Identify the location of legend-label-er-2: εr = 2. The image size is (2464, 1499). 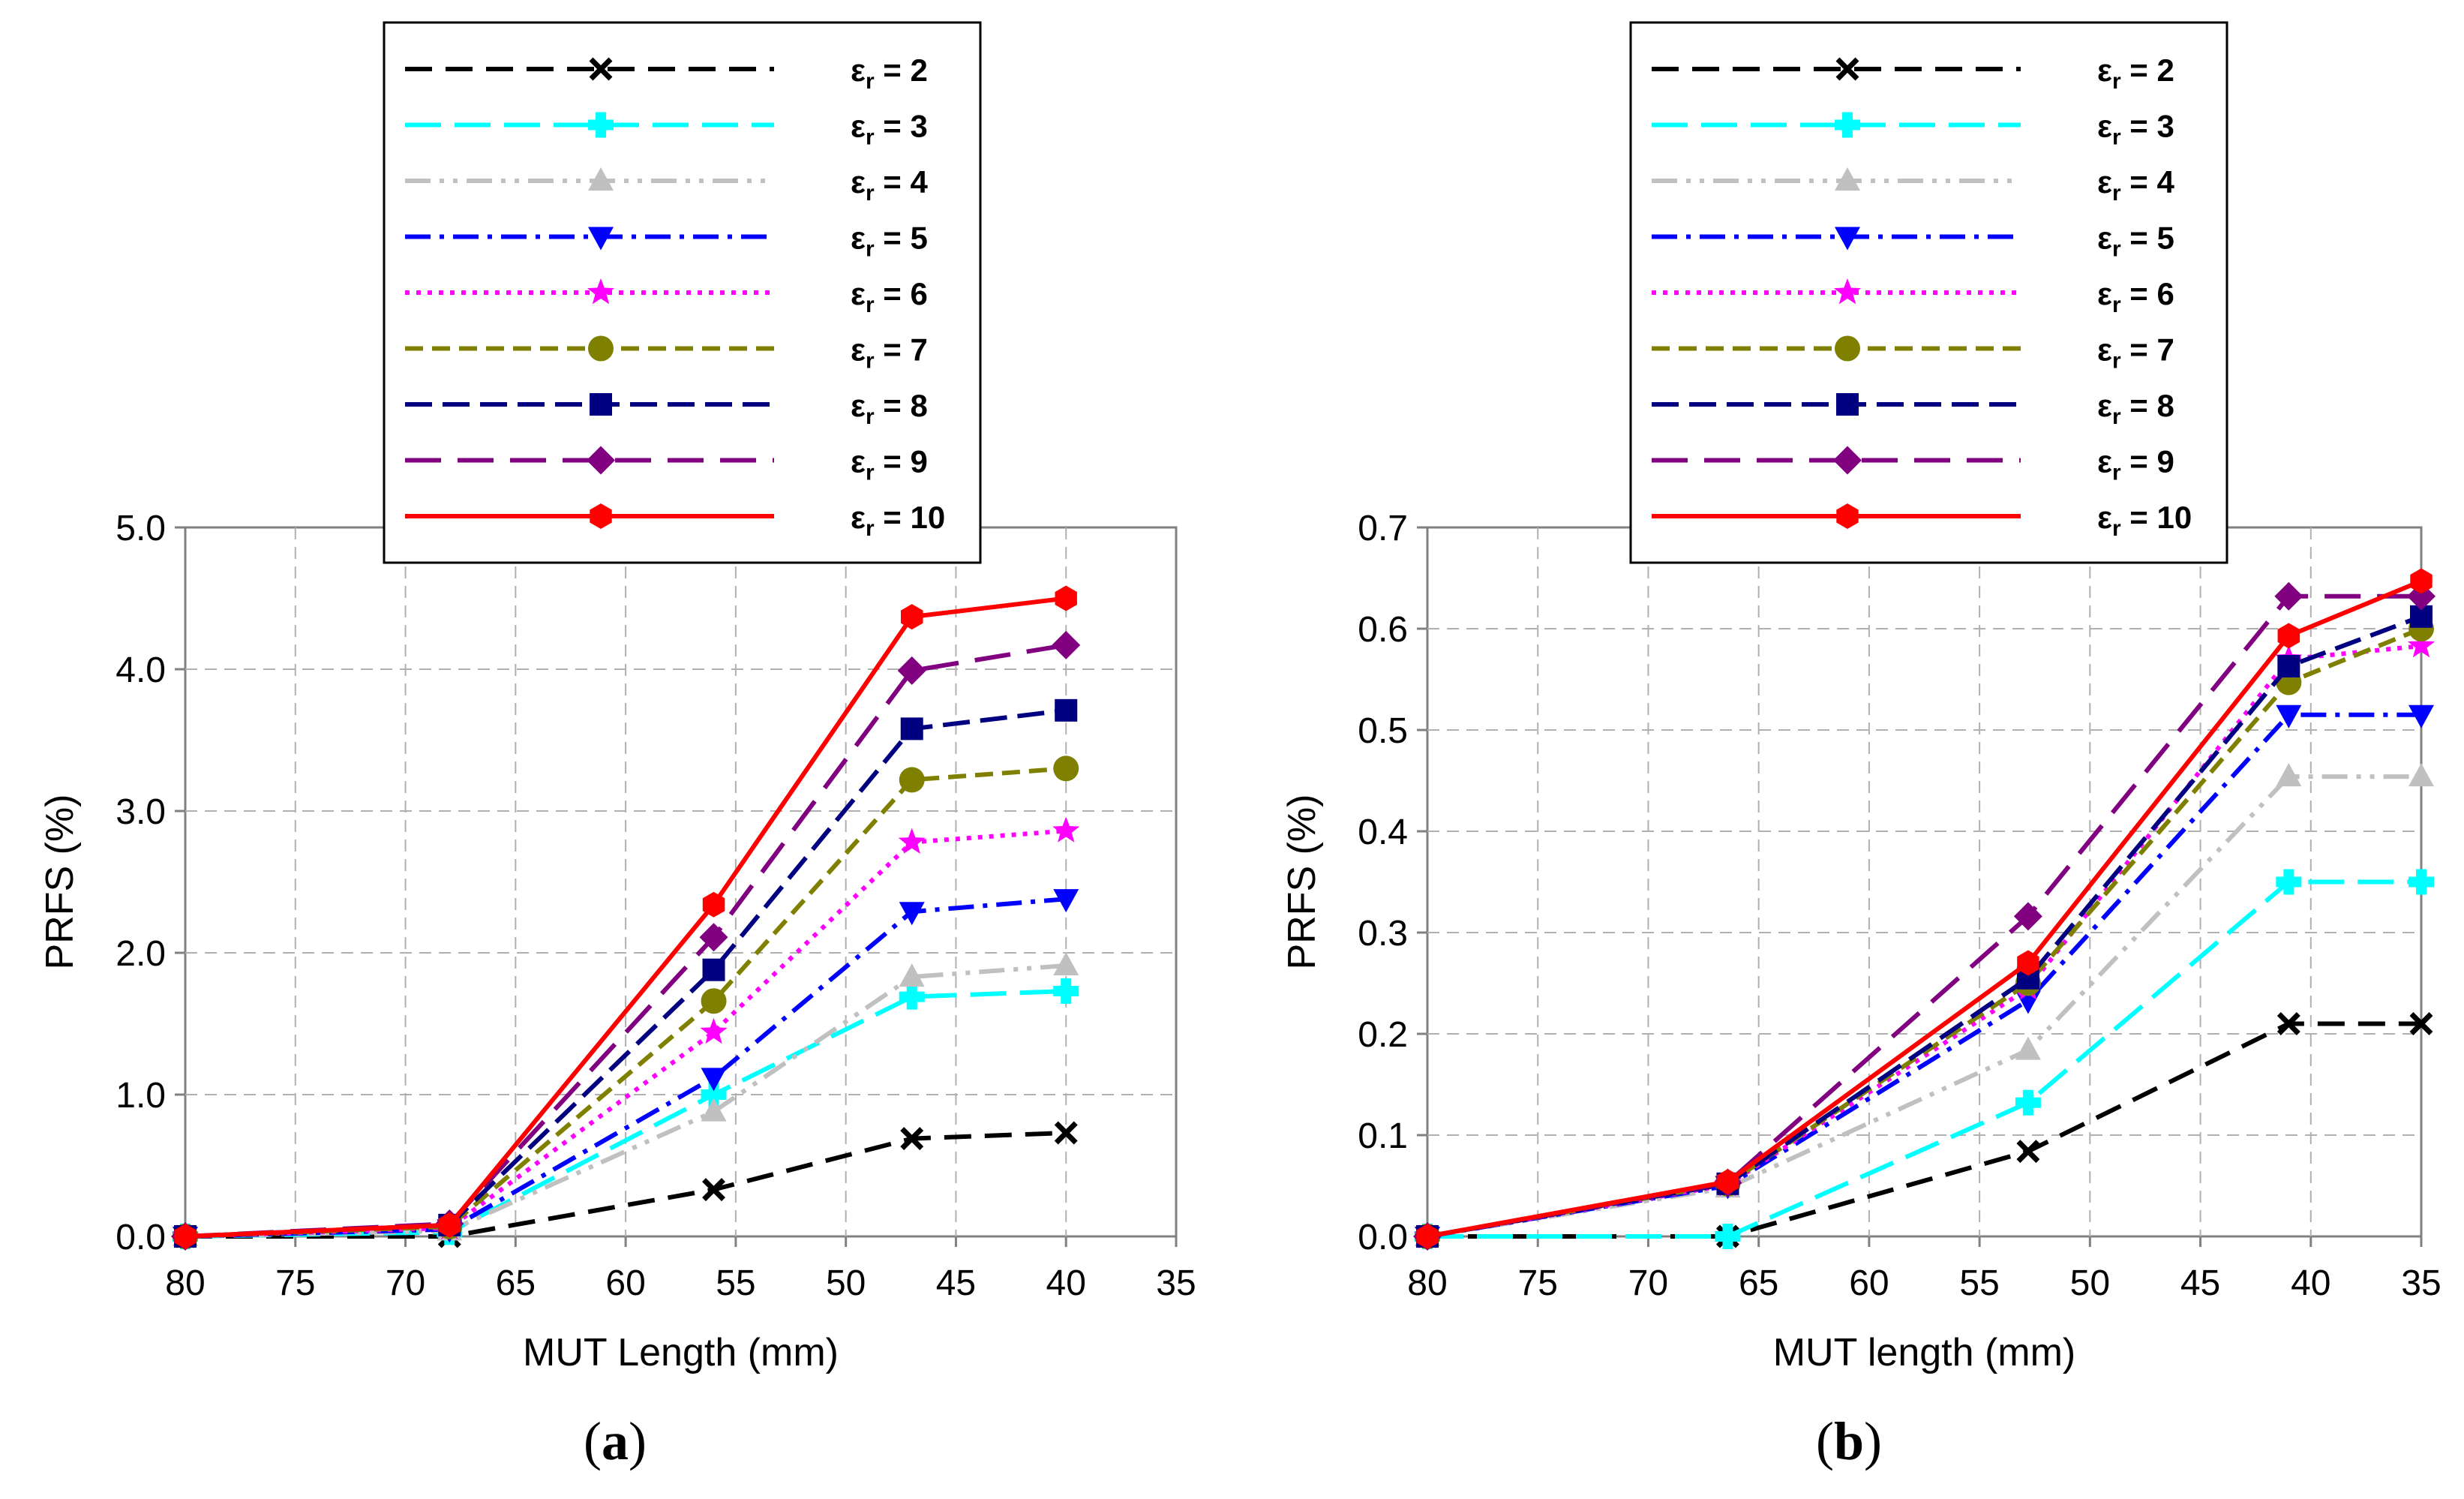
(2135, 73).